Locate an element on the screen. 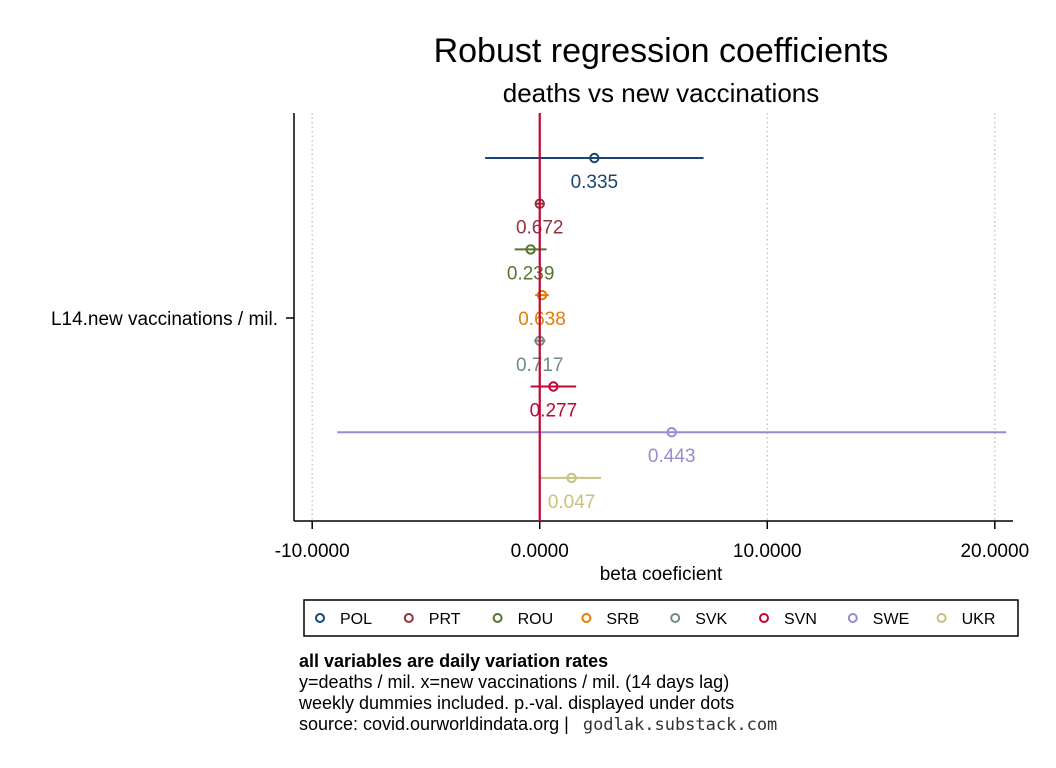  chart-subtitle: deaths vs new vaccinations is located at coordinates (661, 93).